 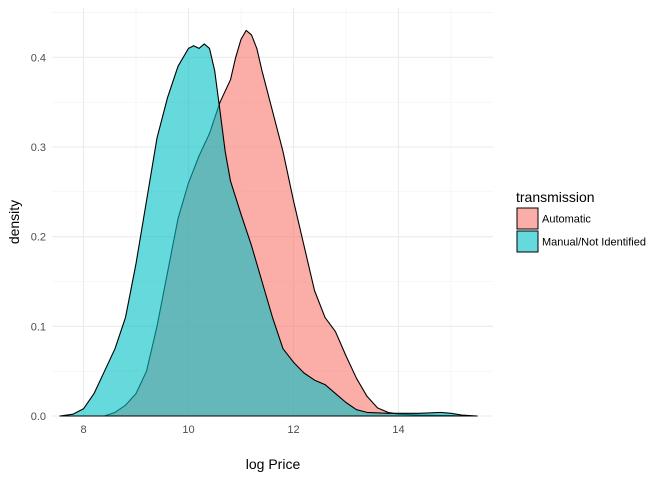 What do you see at coordinates (83, 430) in the screenshot?
I see `x-tick-label: 8` at bounding box center [83, 430].